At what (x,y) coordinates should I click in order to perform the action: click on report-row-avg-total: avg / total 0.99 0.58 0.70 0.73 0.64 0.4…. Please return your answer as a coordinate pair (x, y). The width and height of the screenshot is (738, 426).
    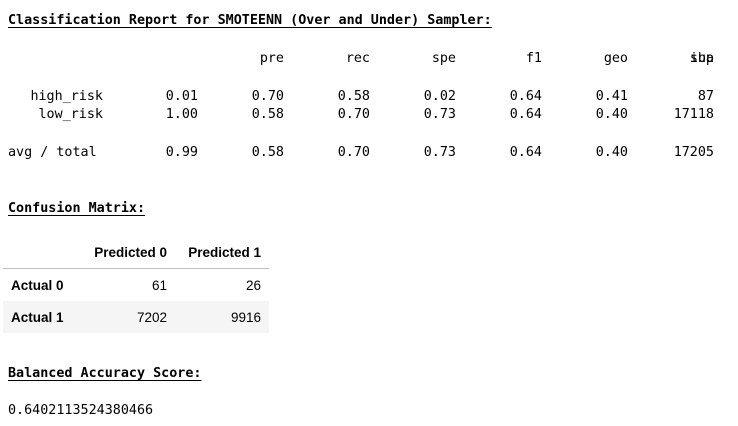
    Looking at the image, I should click on (361, 153).